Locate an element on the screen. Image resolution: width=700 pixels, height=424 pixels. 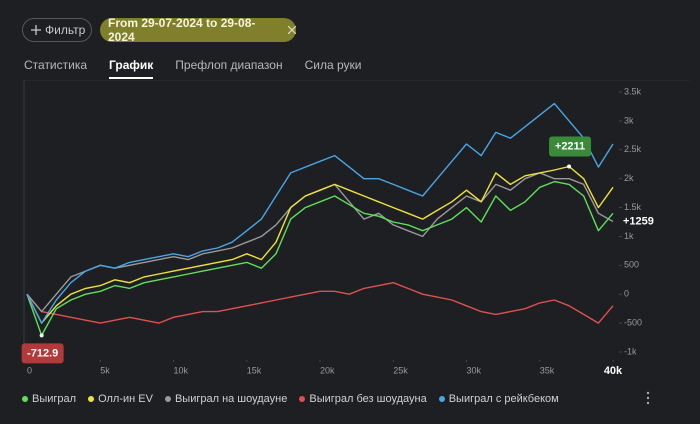
y-tick-label: 500 is located at coordinates (631, 265).